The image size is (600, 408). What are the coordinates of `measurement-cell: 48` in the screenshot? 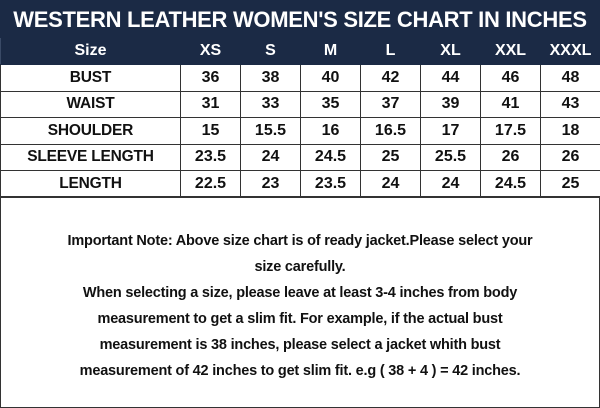 It's located at (570, 78).